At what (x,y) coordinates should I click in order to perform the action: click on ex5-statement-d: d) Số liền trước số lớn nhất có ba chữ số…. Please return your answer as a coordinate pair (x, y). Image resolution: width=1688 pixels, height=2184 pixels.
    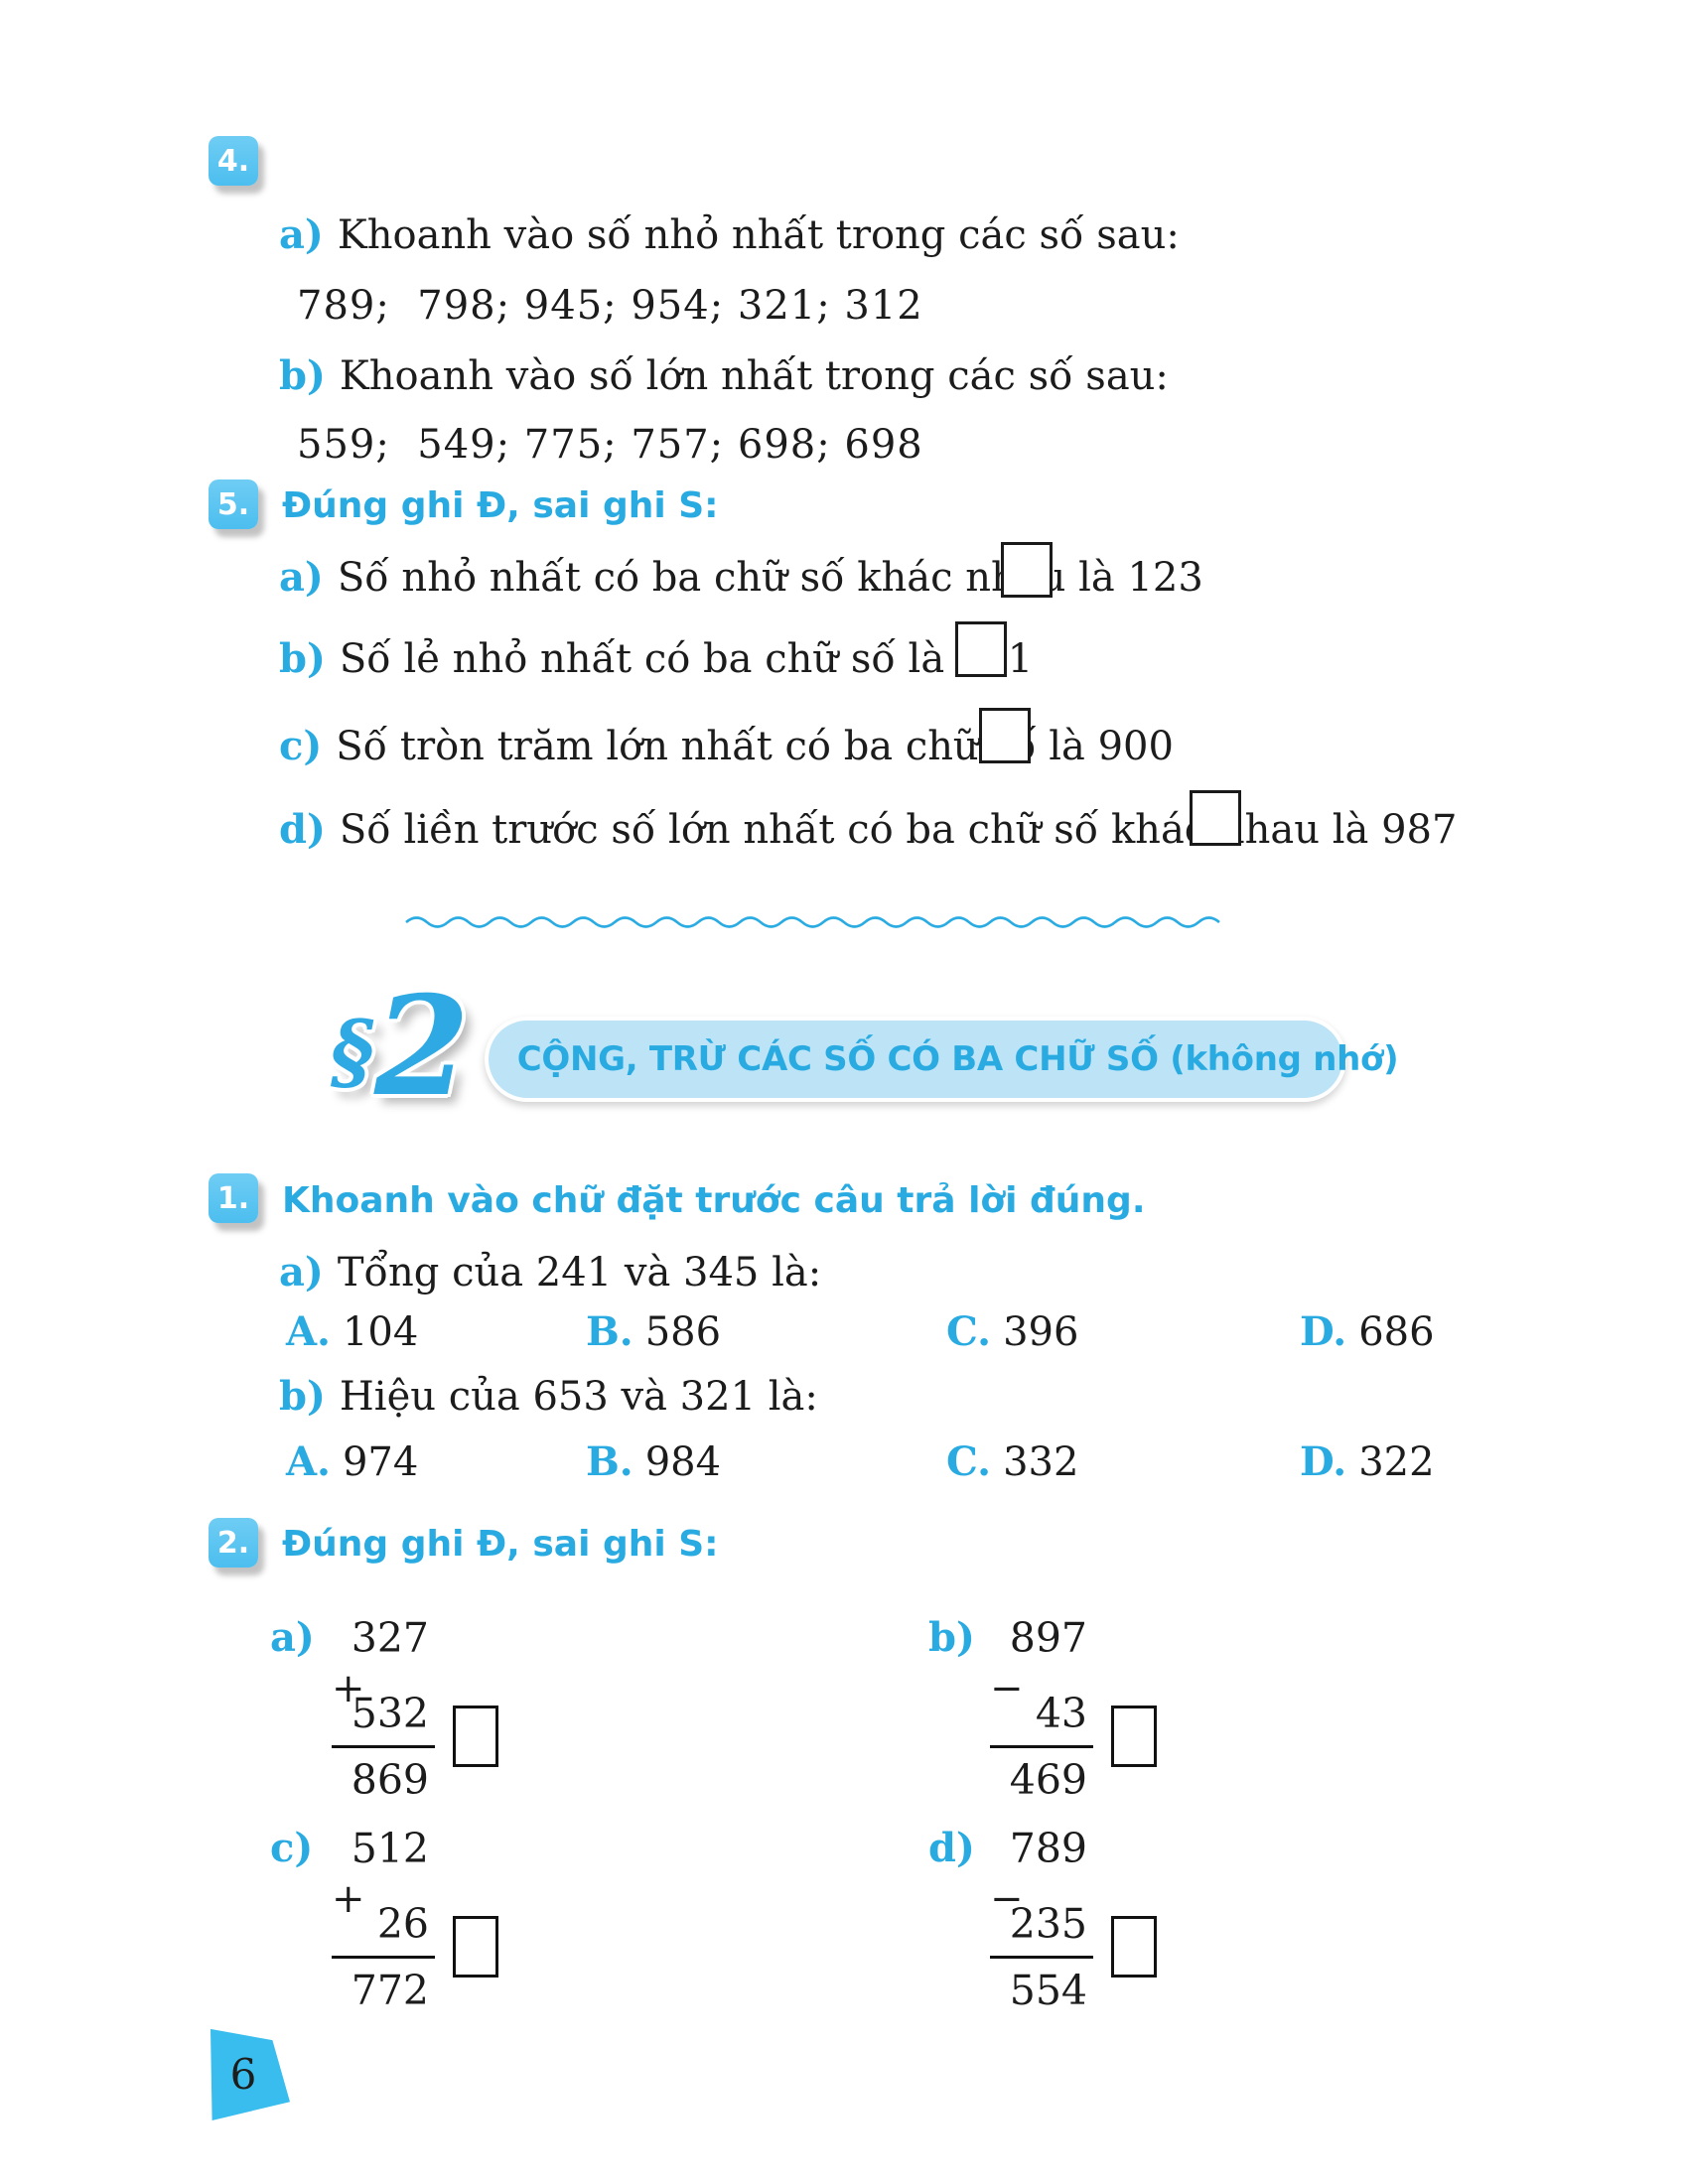
    Looking at the image, I should click on (868, 829).